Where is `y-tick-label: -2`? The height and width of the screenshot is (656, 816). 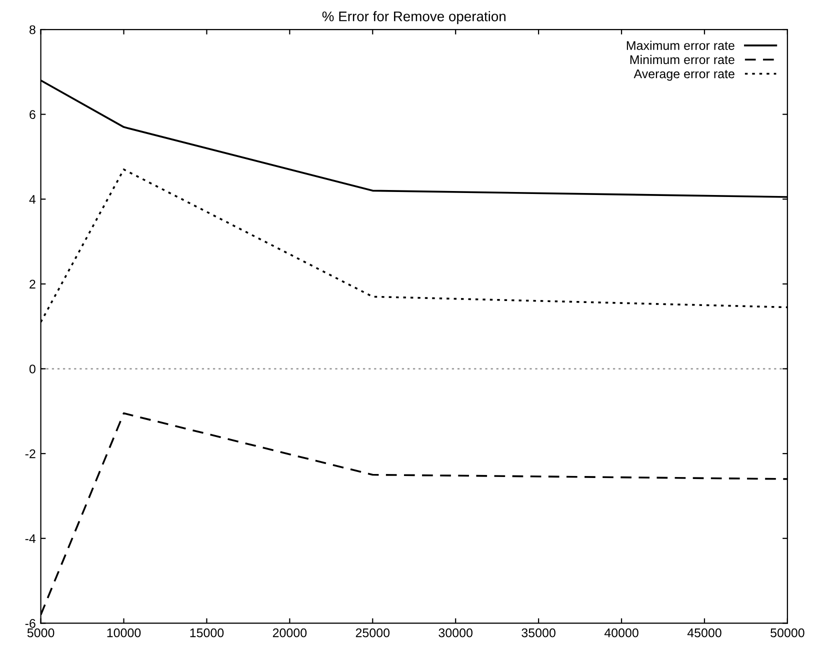
y-tick-label: -2 is located at coordinates (30, 453).